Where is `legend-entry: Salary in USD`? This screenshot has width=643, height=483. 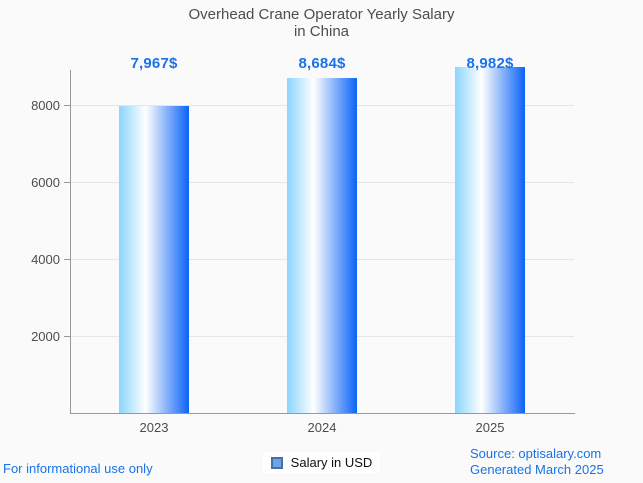 legend-entry: Salary in USD is located at coordinates (321, 462).